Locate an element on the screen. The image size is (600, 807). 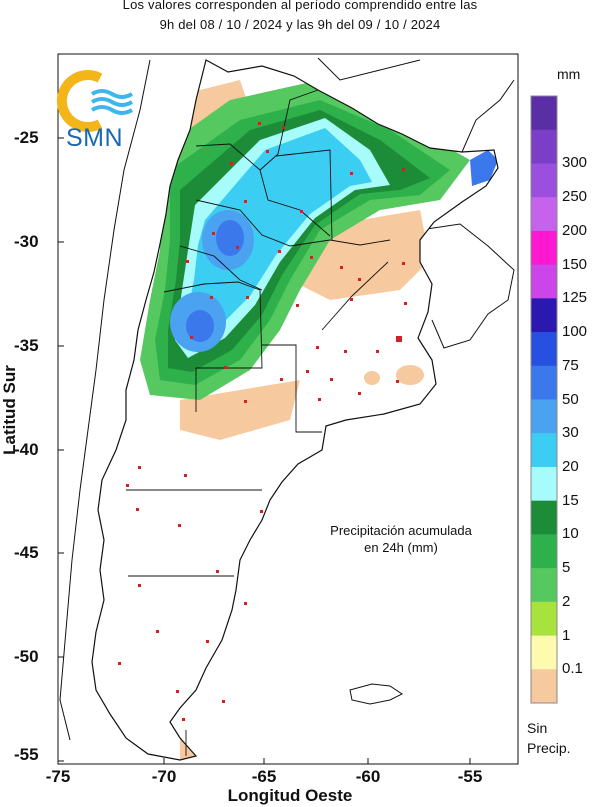
ytick-label: -35 is located at coordinates (26, 345).